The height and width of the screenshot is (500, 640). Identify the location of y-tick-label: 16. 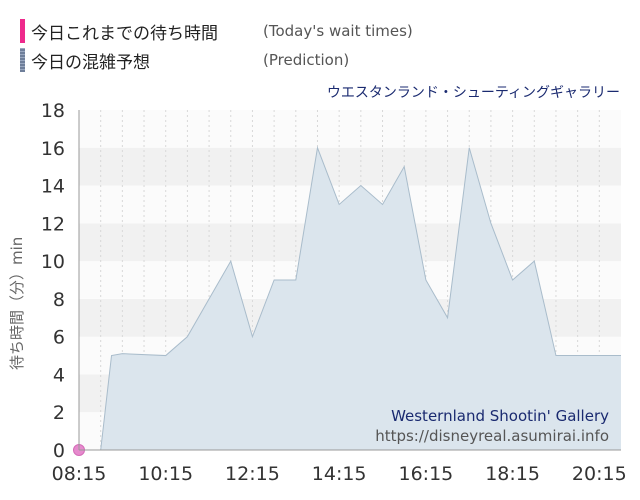
(53, 149).